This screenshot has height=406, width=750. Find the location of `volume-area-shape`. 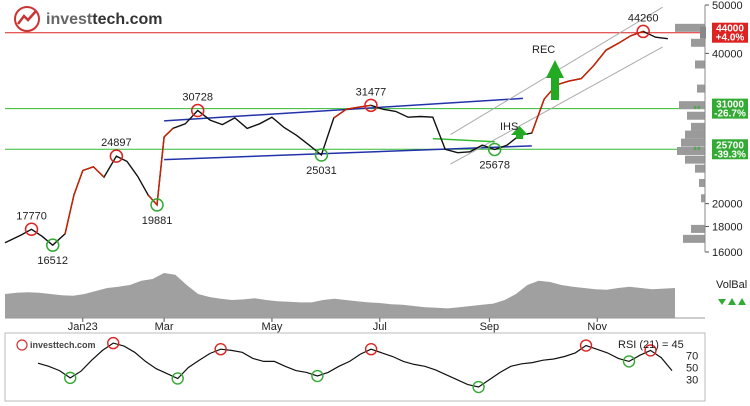

volume-area-shape is located at coordinates (340, 295).